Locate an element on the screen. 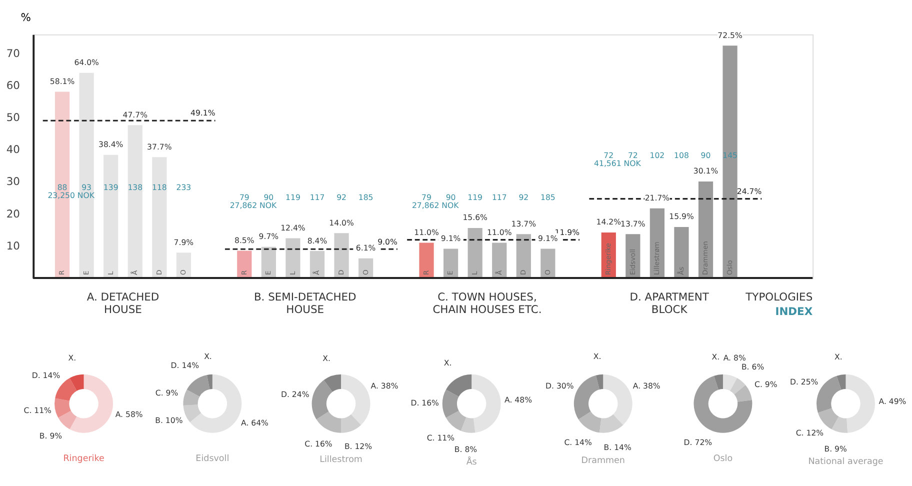 The height and width of the screenshot is (486, 912). annotation: 117 is located at coordinates (317, 197).